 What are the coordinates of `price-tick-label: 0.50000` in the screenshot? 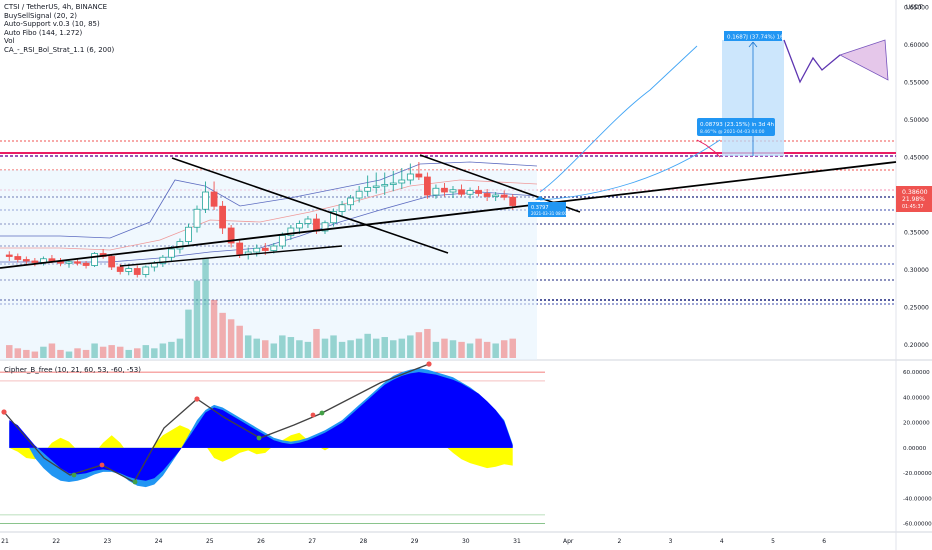 It's located at (916, 120).